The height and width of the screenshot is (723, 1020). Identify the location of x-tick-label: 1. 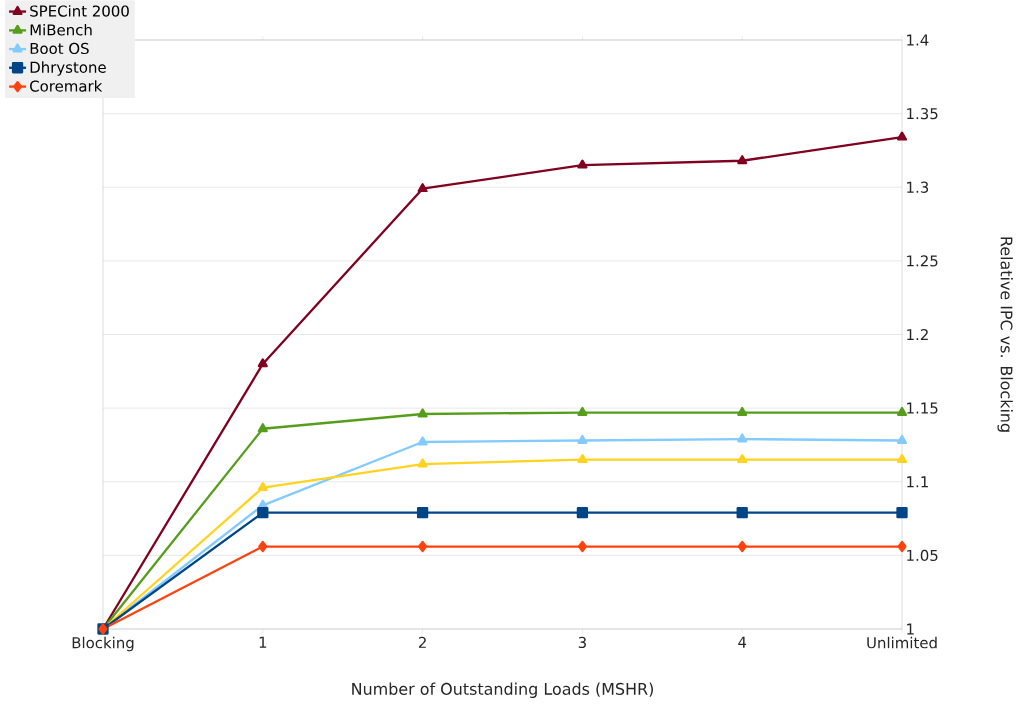
(263, 642).